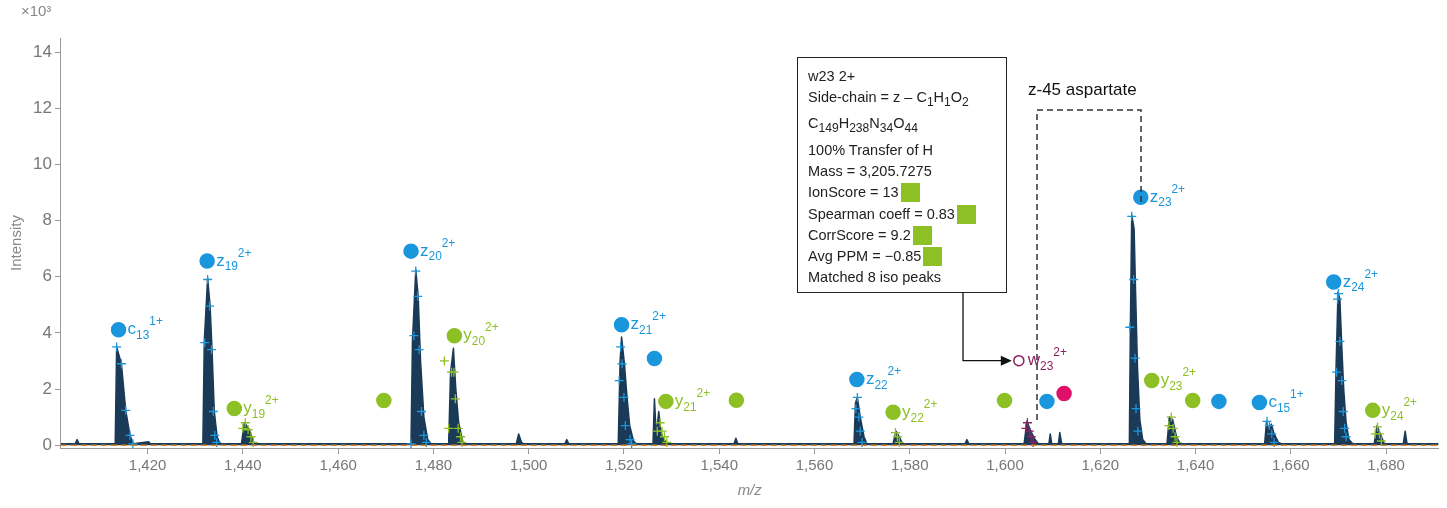  Describe the element at coordinates (433, 465) in the screenshot. I see `x-tick-label: 1,480` at that location.